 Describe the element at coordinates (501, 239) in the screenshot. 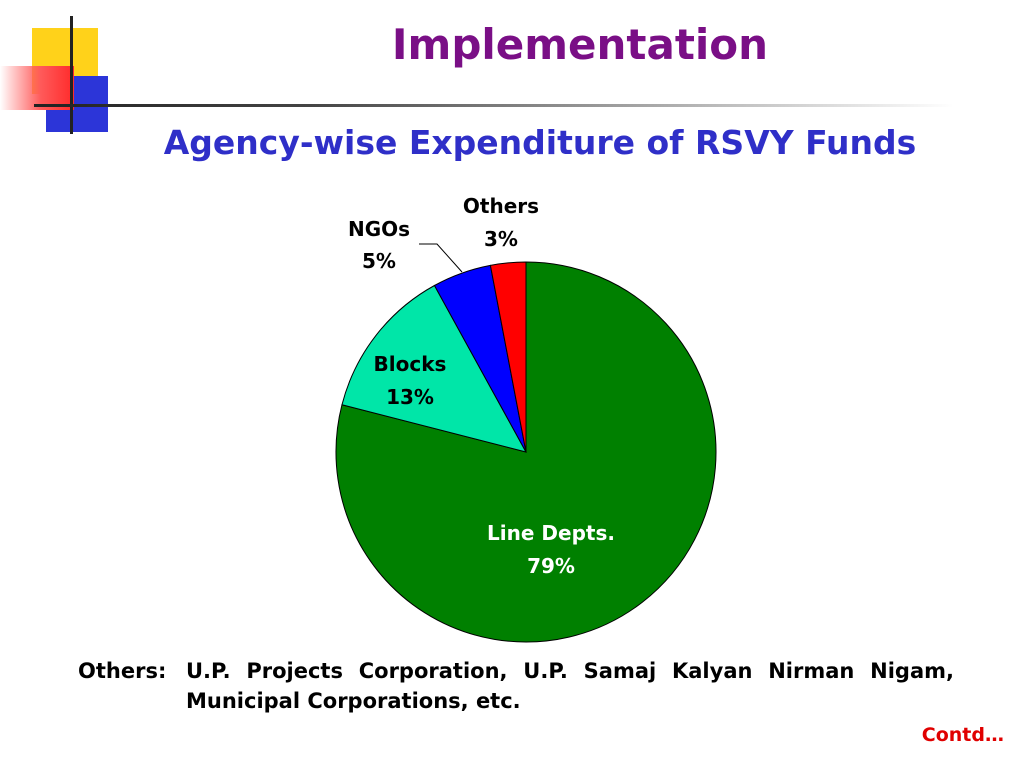

I see `slice-value-others: 3%` at that location.